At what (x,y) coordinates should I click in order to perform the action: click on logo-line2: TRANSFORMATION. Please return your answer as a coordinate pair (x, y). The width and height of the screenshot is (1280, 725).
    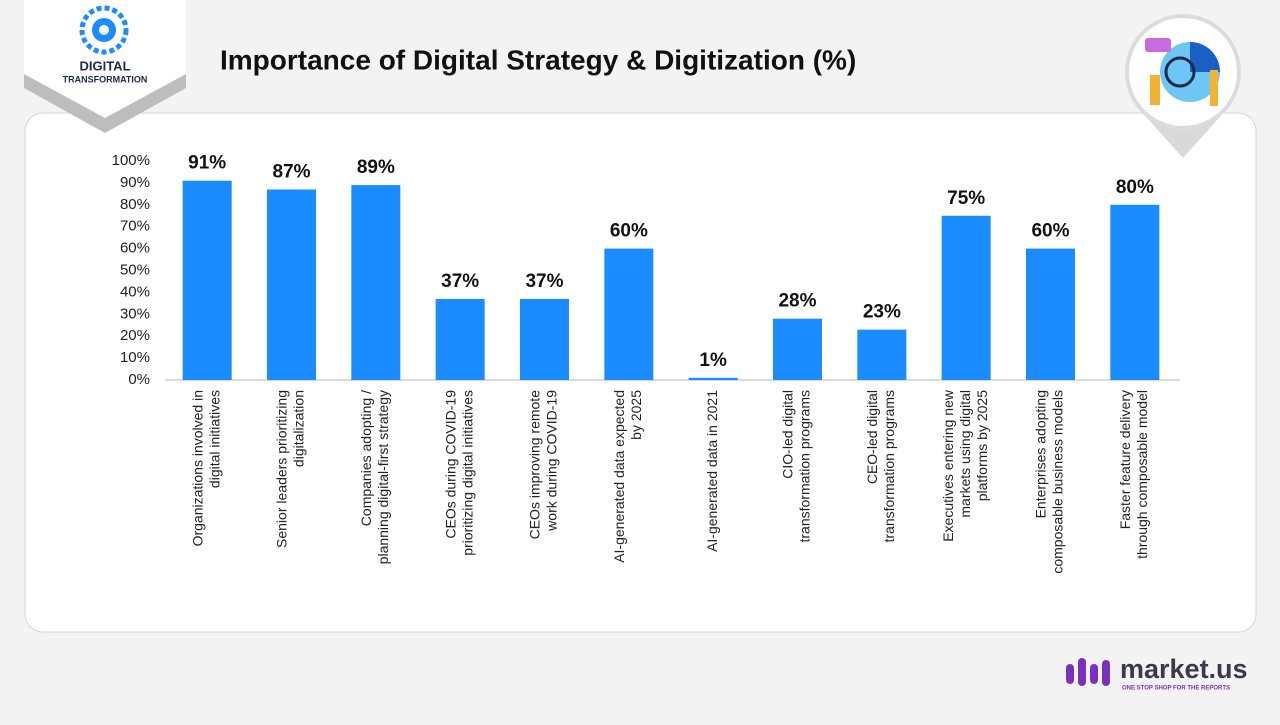
    Looking at the image, I should click on (105, 79).